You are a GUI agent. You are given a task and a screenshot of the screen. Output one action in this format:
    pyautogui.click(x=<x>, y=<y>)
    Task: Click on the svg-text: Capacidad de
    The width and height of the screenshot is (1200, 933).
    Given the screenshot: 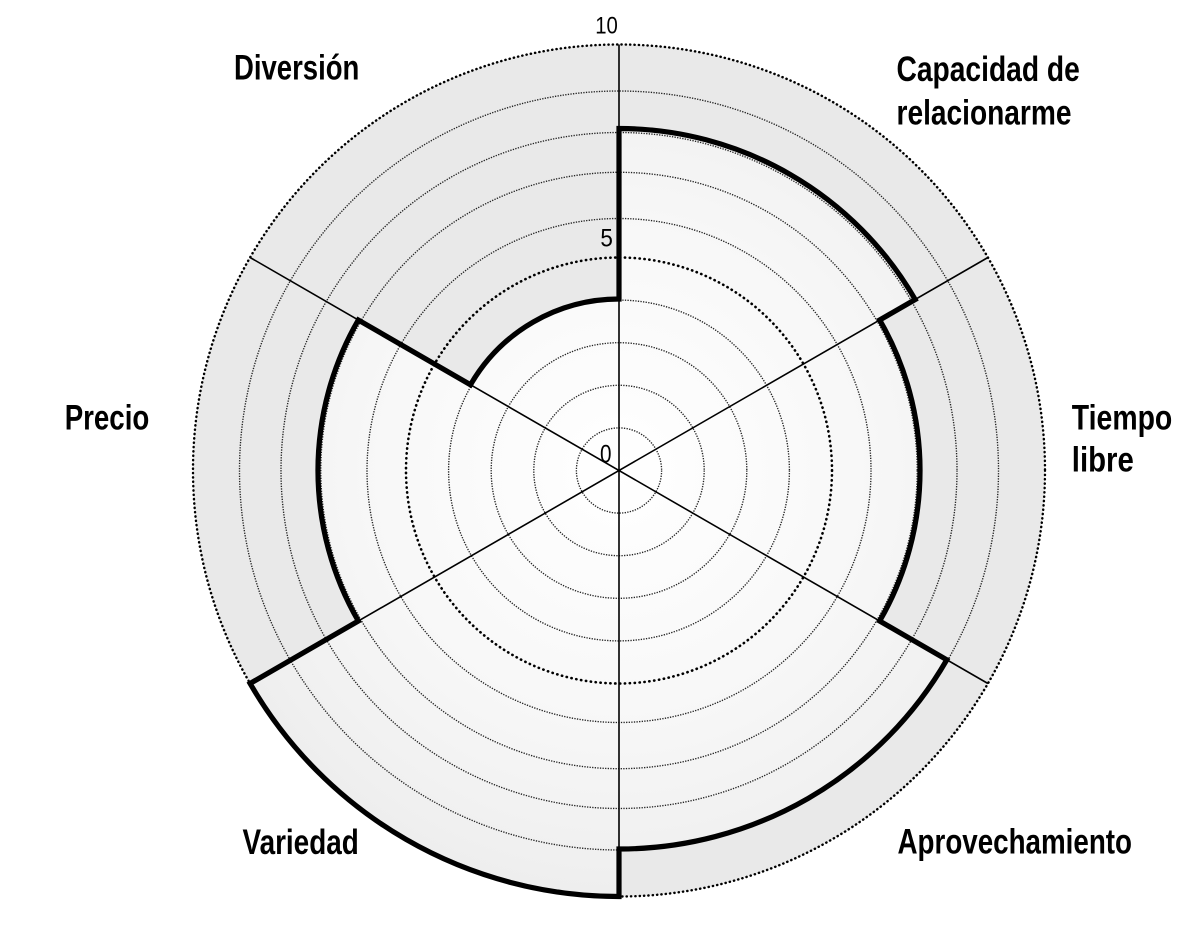 What is the action you would take?
    pyautogui.click(x=988, y=69)
    